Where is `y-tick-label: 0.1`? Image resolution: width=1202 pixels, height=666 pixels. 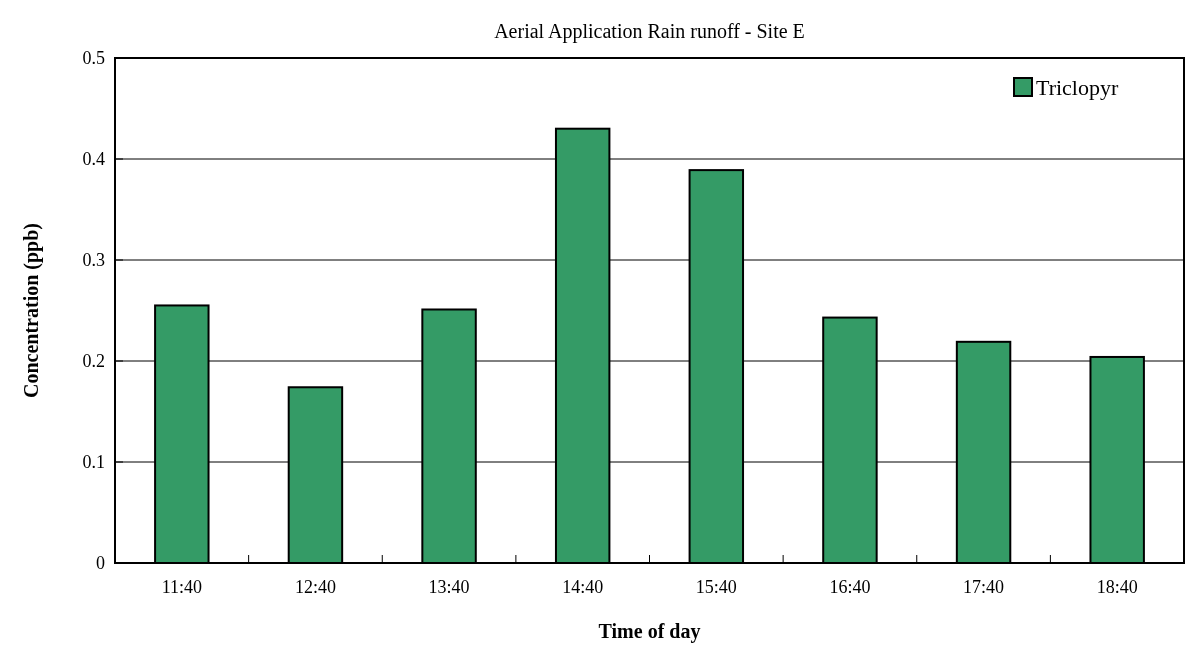 y-tick-label: 0.1 is located at coordinates (93, 462).